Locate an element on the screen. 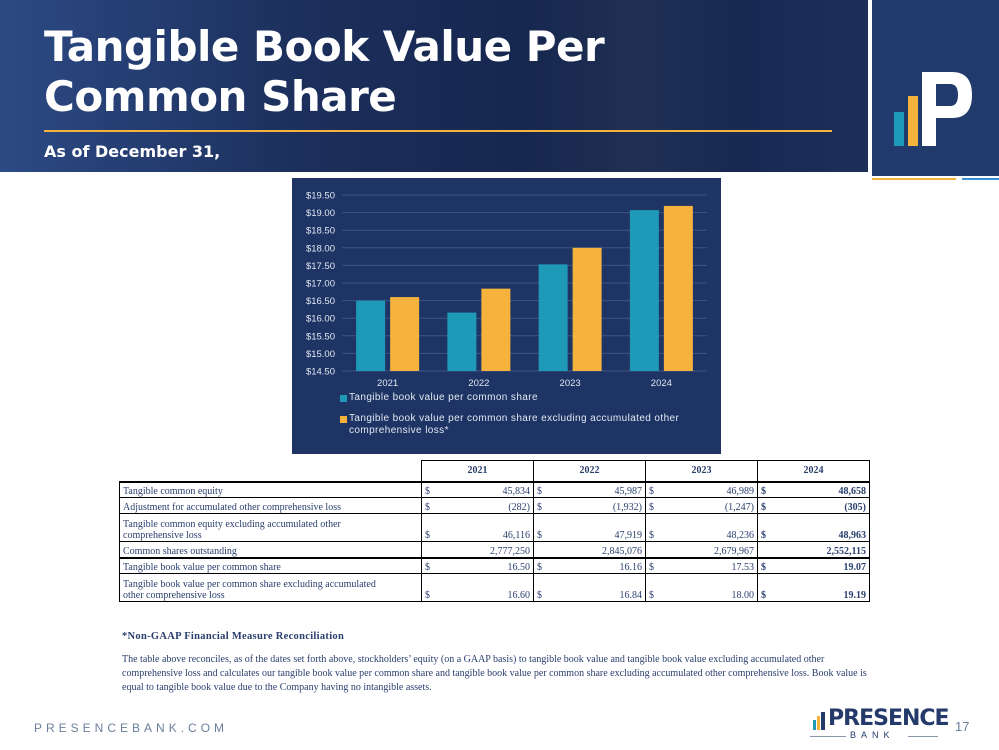  footer-logo-icon is located at coordinates (819, 721).